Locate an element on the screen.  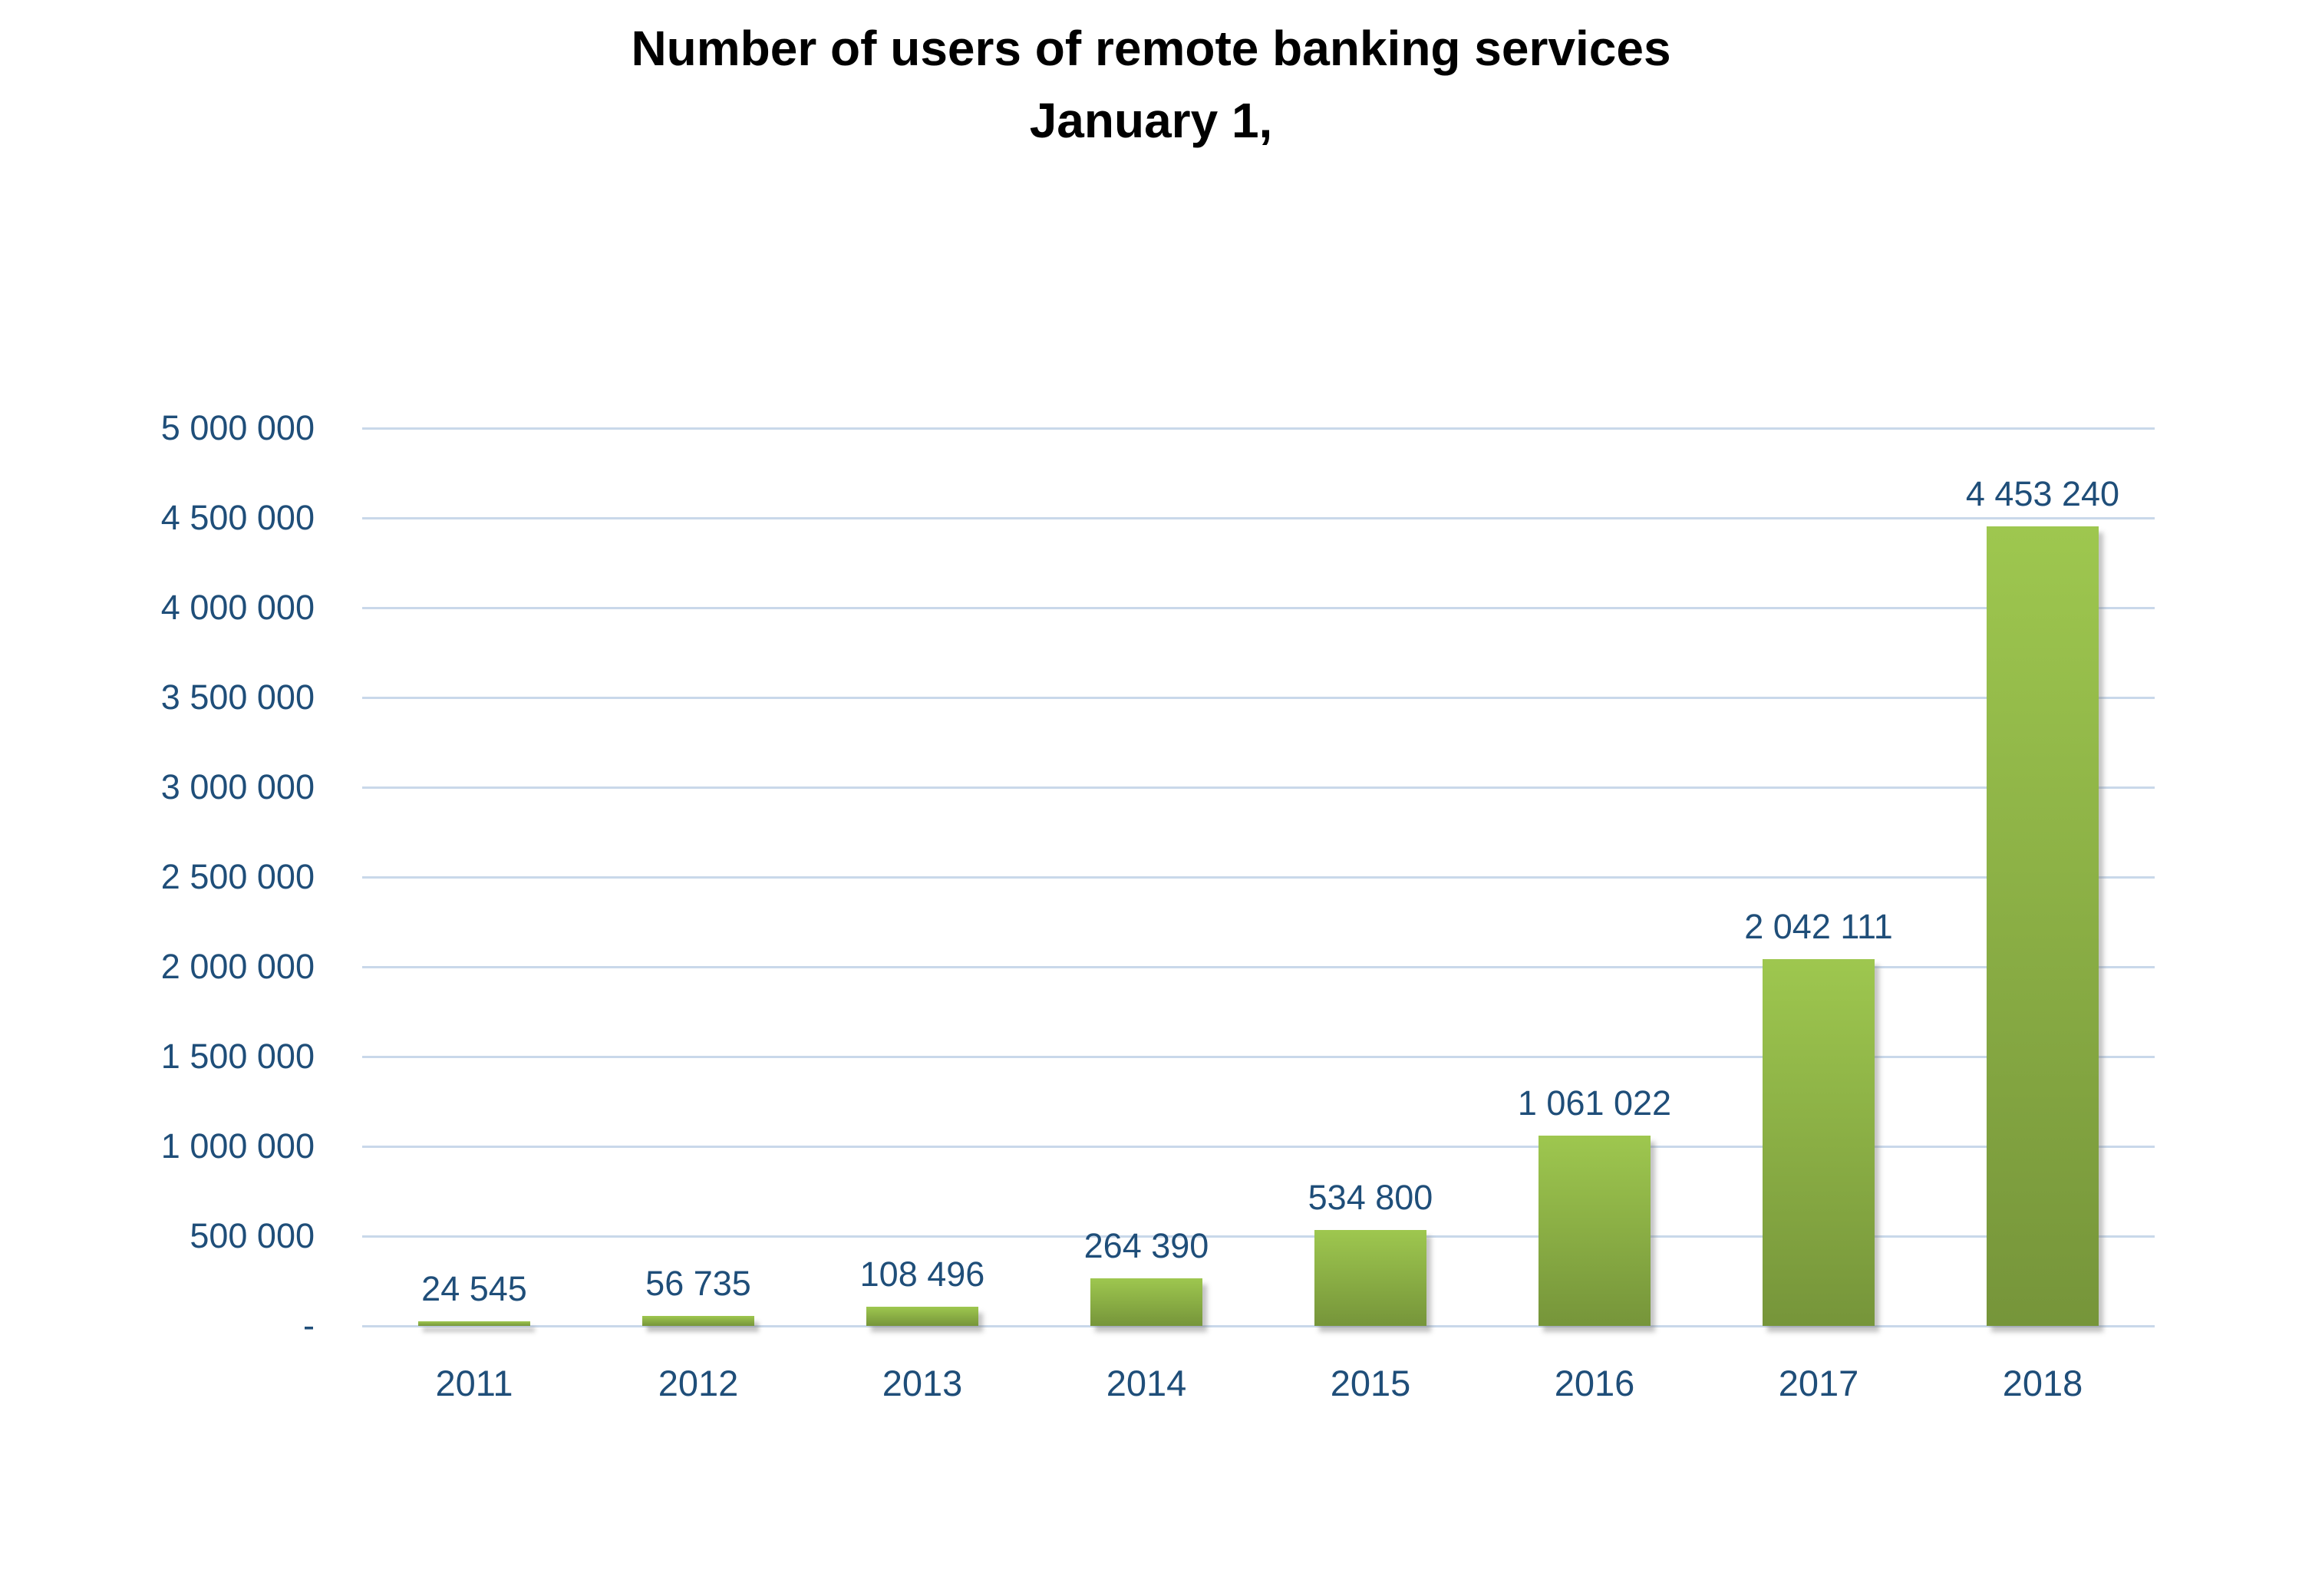
x-axis-tick-label-2018: 2018 is located at coordinates (2043, 1383).